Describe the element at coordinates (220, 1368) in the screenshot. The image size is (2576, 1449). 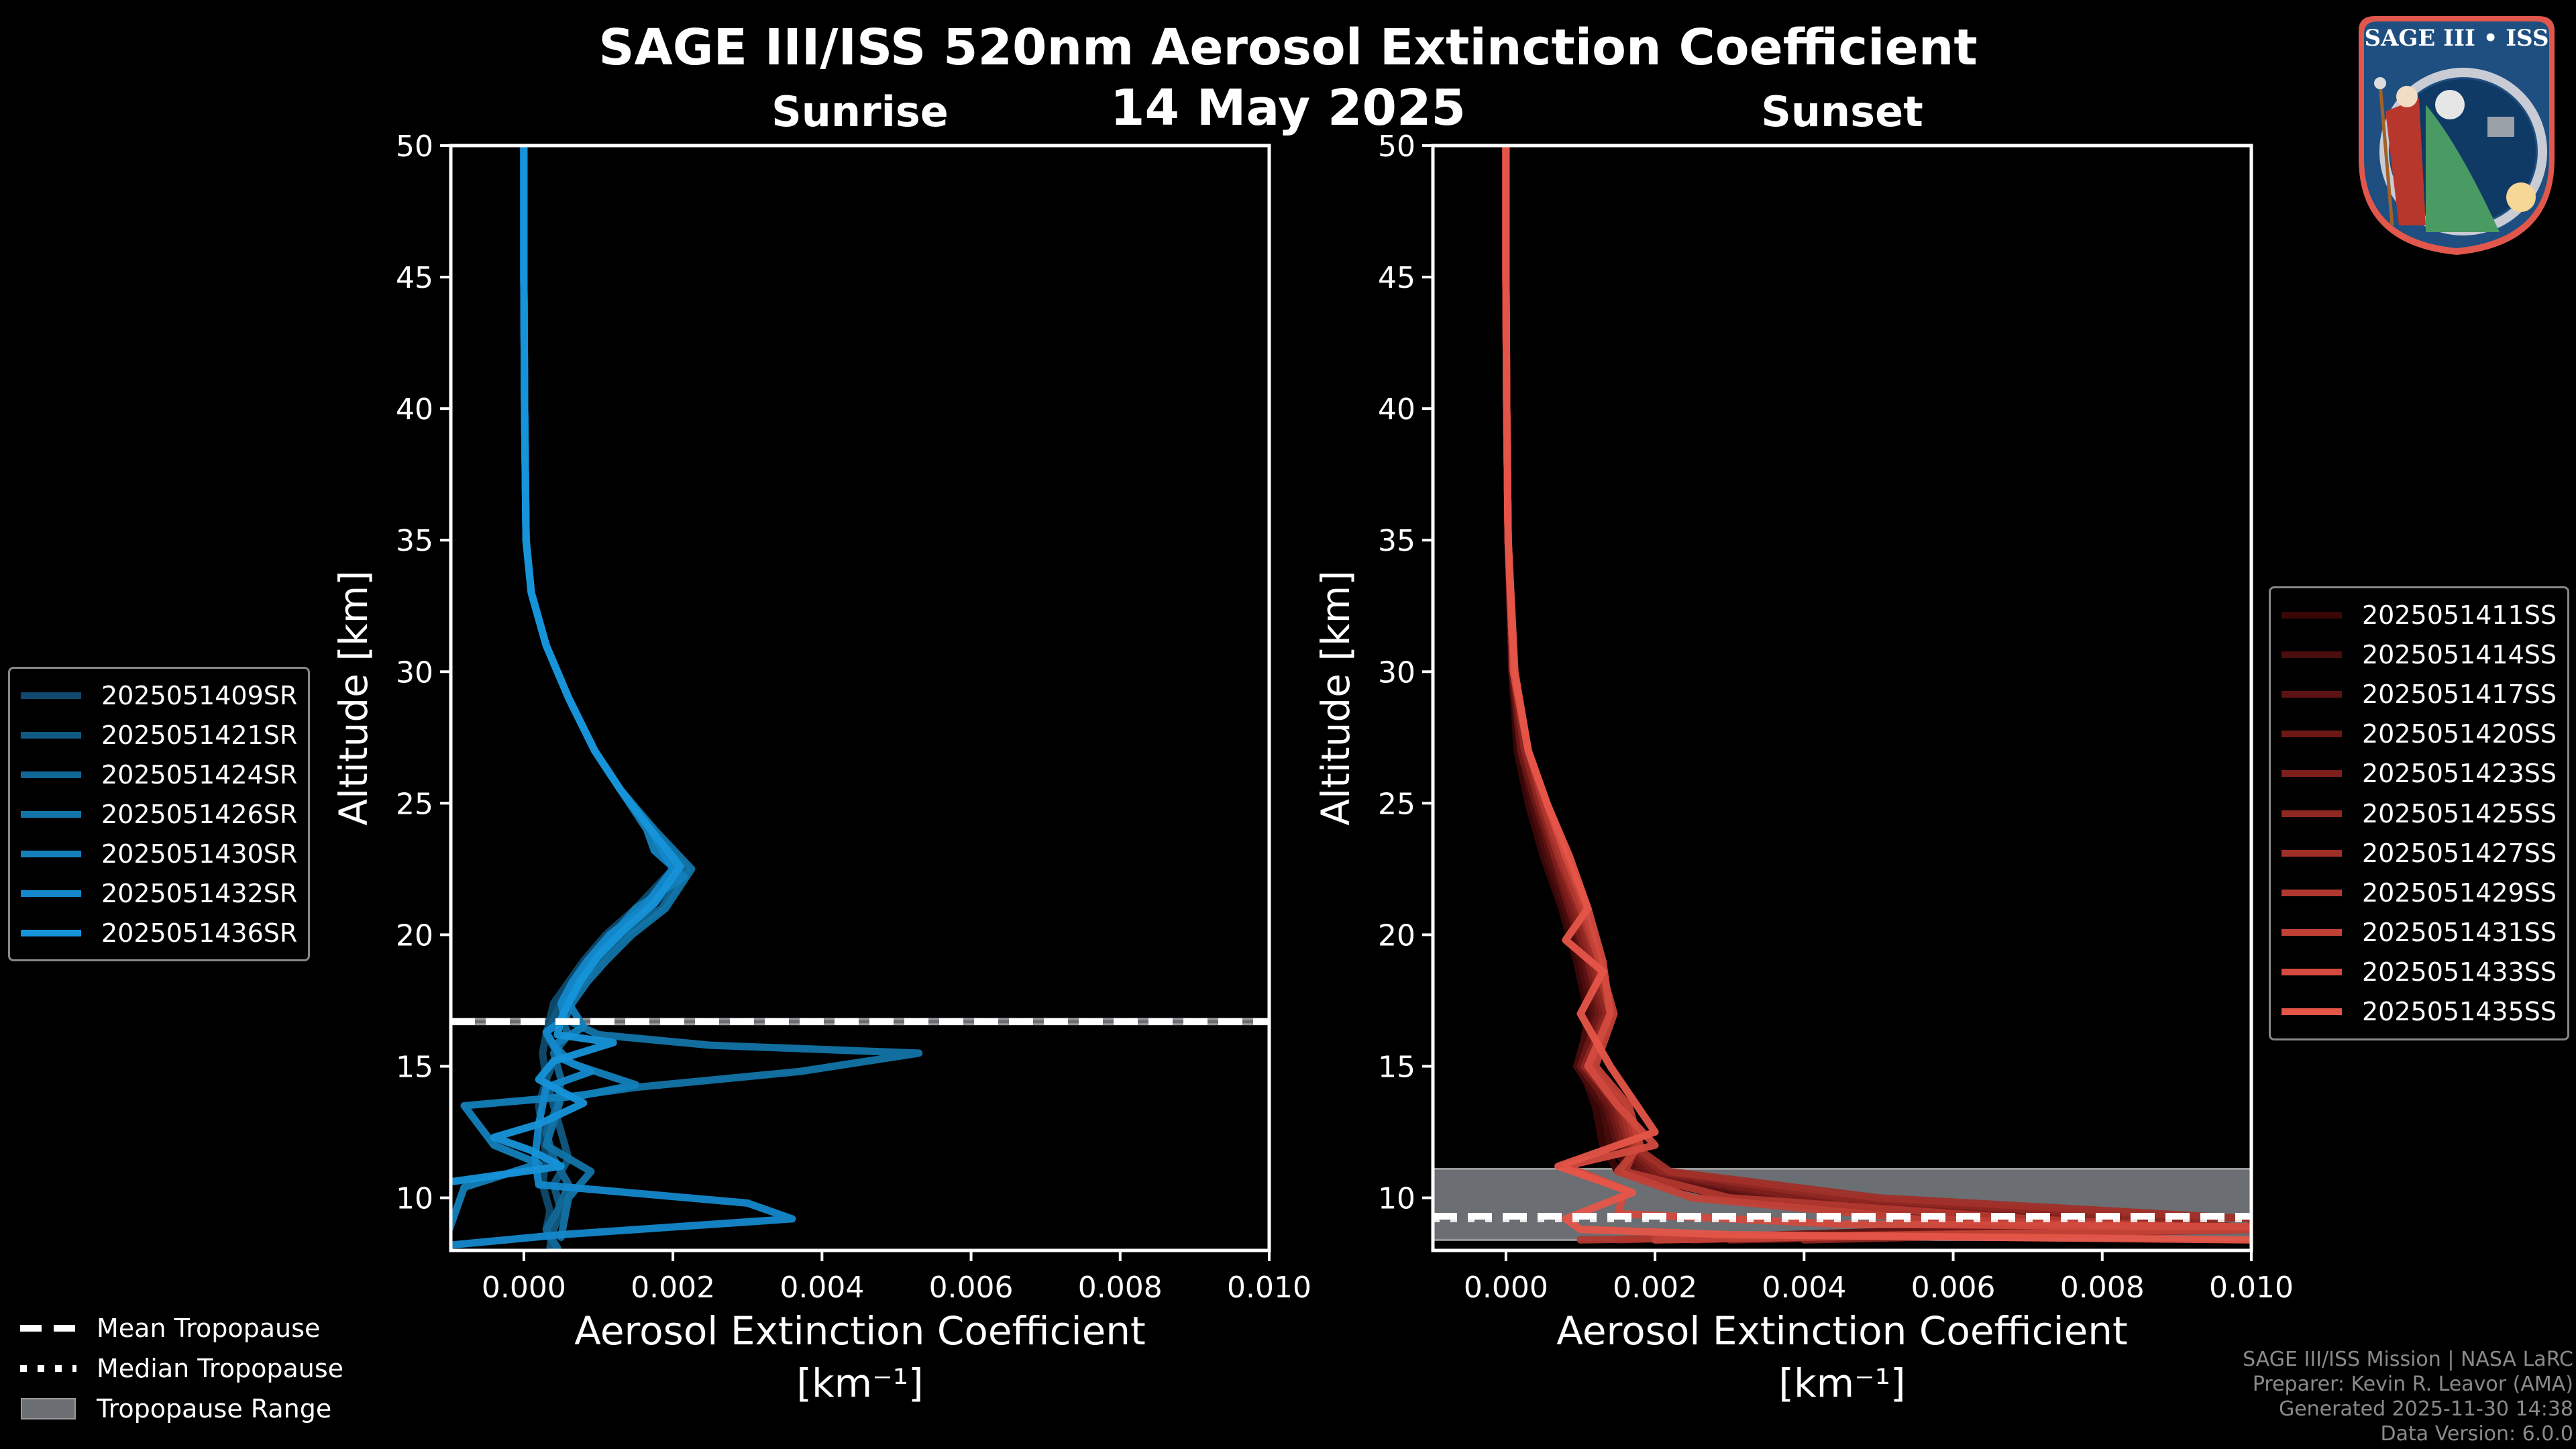
I see `legend-label: Median Tropopause` at that location.